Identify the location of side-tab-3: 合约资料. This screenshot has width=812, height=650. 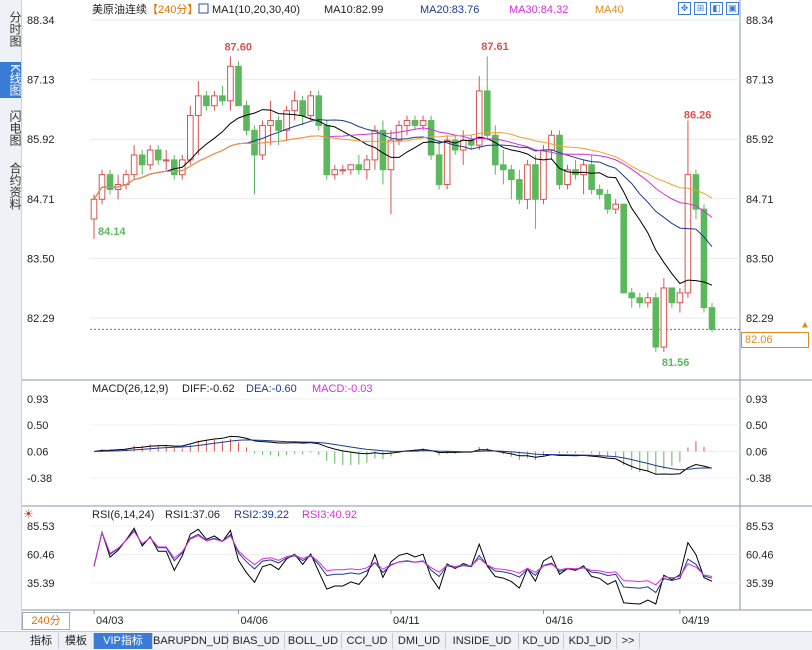
(15, 186).